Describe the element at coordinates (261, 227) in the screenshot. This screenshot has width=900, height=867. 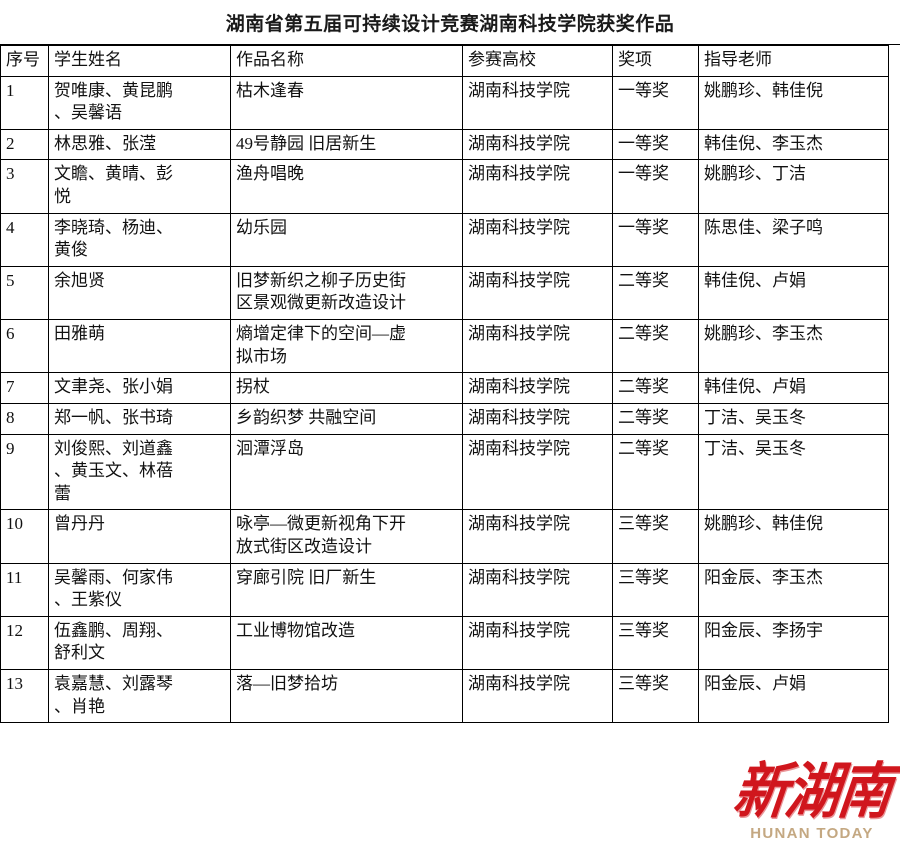
I see `cell-line: 幼乐园` at that location.